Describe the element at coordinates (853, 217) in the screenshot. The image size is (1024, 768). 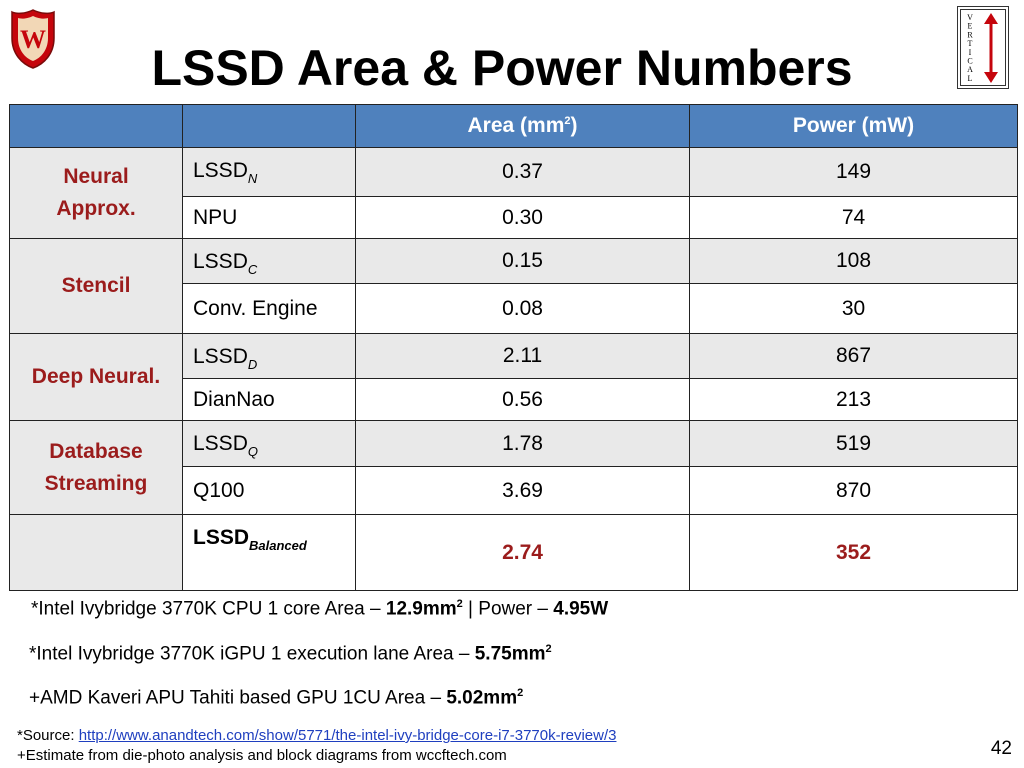
I see `power-value: 74` at that location.